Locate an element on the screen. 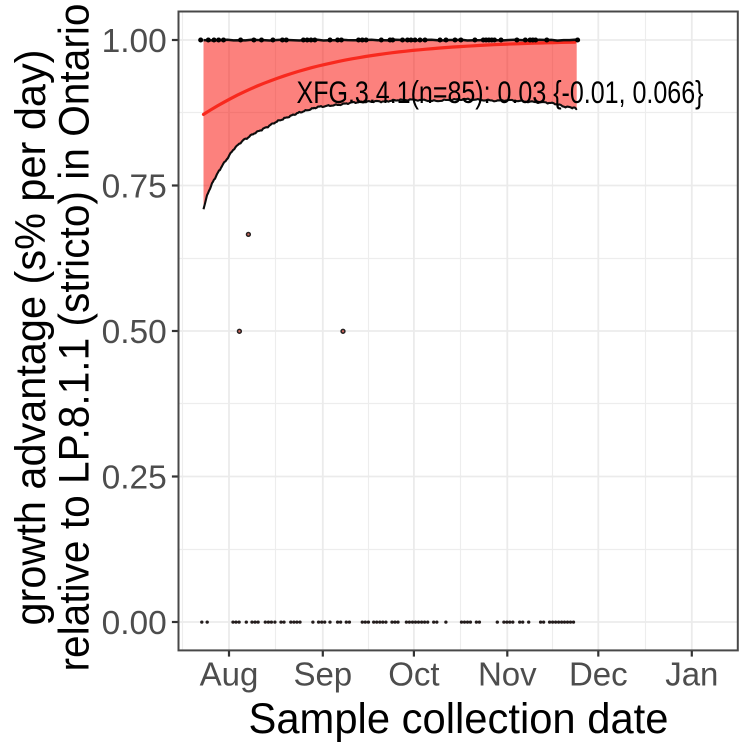  svg-text: Aug is located at coordinates (229, 673).